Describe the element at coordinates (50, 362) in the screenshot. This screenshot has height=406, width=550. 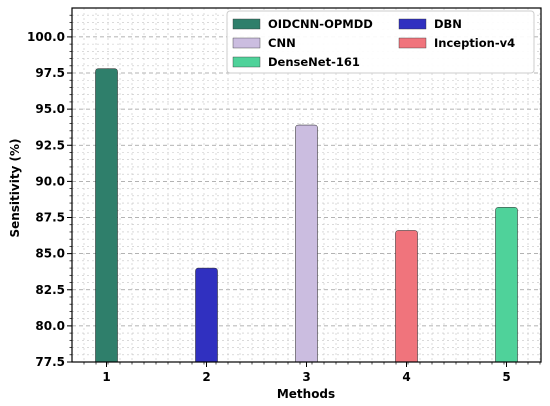
I see `y-tick-label: 77.5` at that location.